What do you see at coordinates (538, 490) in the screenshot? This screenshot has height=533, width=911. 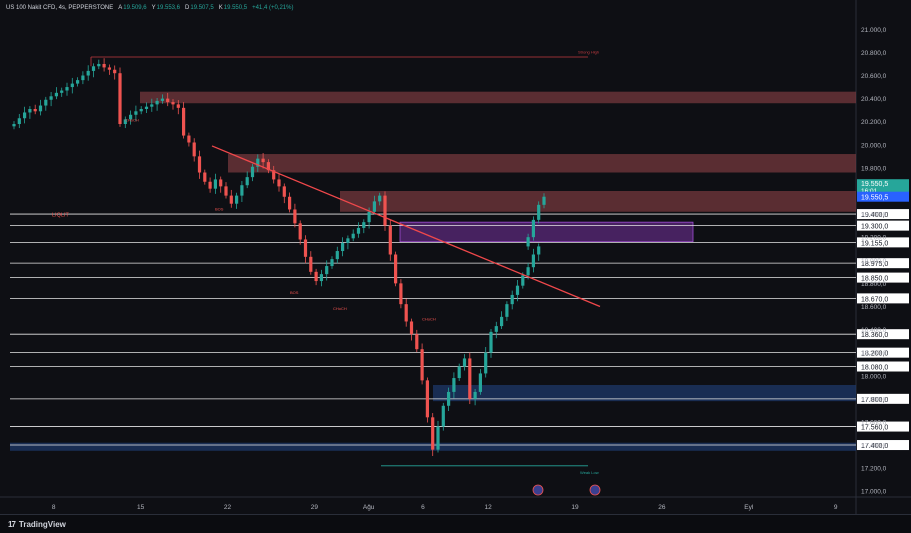 I see `economic-event-icon` at bounding box center [538, 490].